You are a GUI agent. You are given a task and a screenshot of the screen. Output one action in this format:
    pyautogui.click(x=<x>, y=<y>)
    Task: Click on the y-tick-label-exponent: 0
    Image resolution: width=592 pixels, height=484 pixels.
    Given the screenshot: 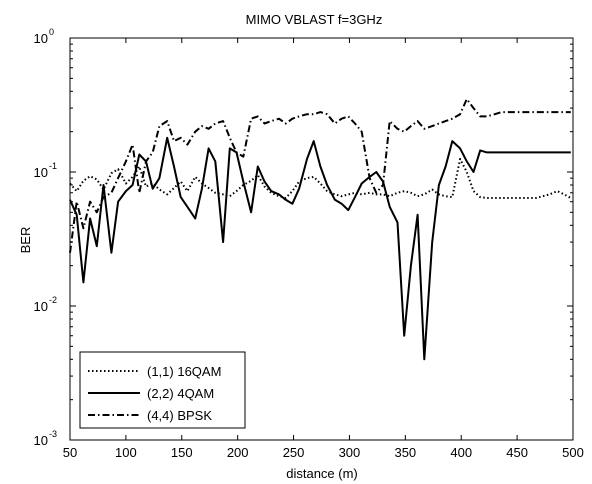 What is the action you would take?
    pyautogui.click(x=51, y=32)
    